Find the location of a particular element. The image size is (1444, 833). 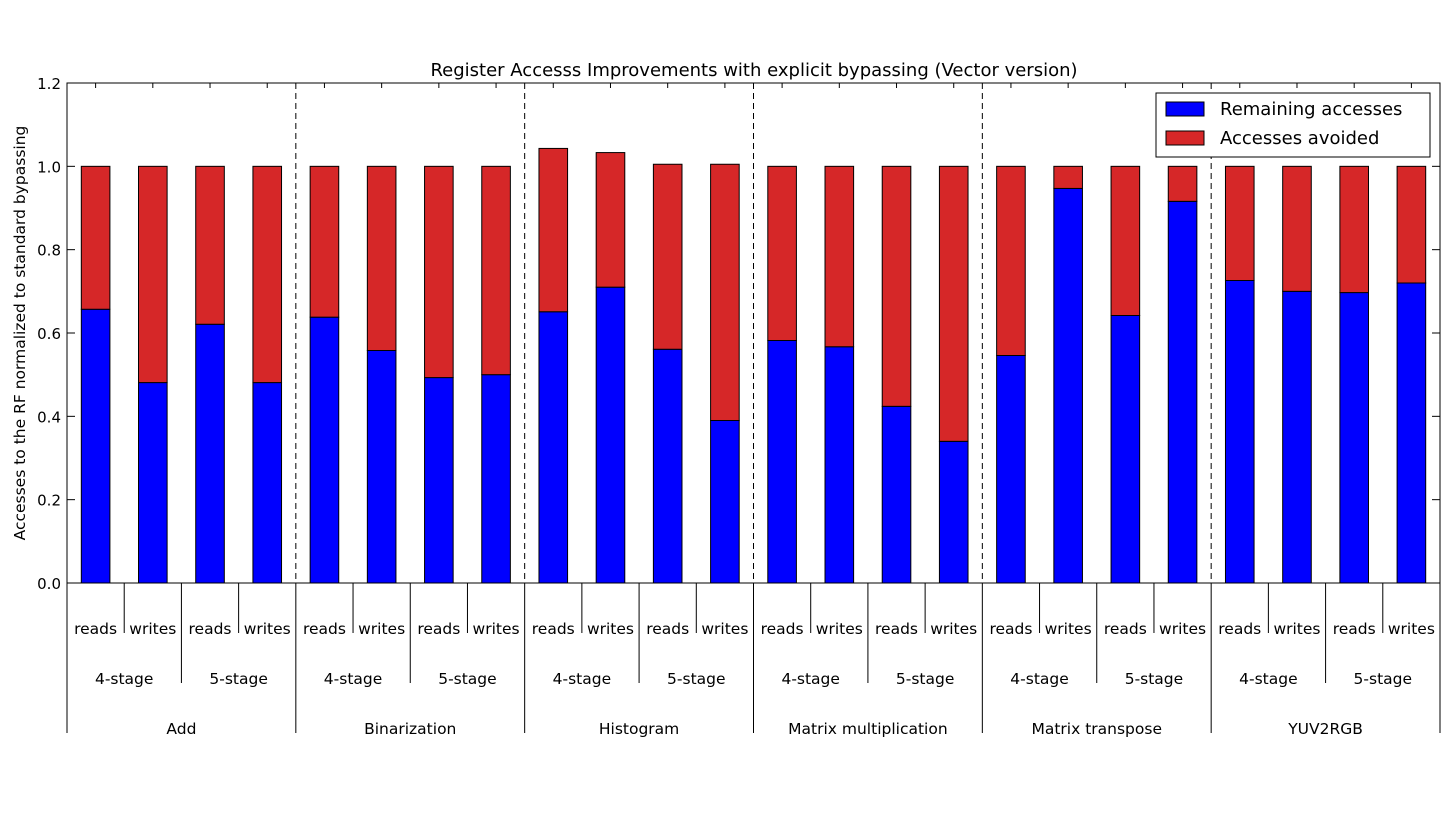

y-tick-label: 0.2 is located at coordinates (49, 501).